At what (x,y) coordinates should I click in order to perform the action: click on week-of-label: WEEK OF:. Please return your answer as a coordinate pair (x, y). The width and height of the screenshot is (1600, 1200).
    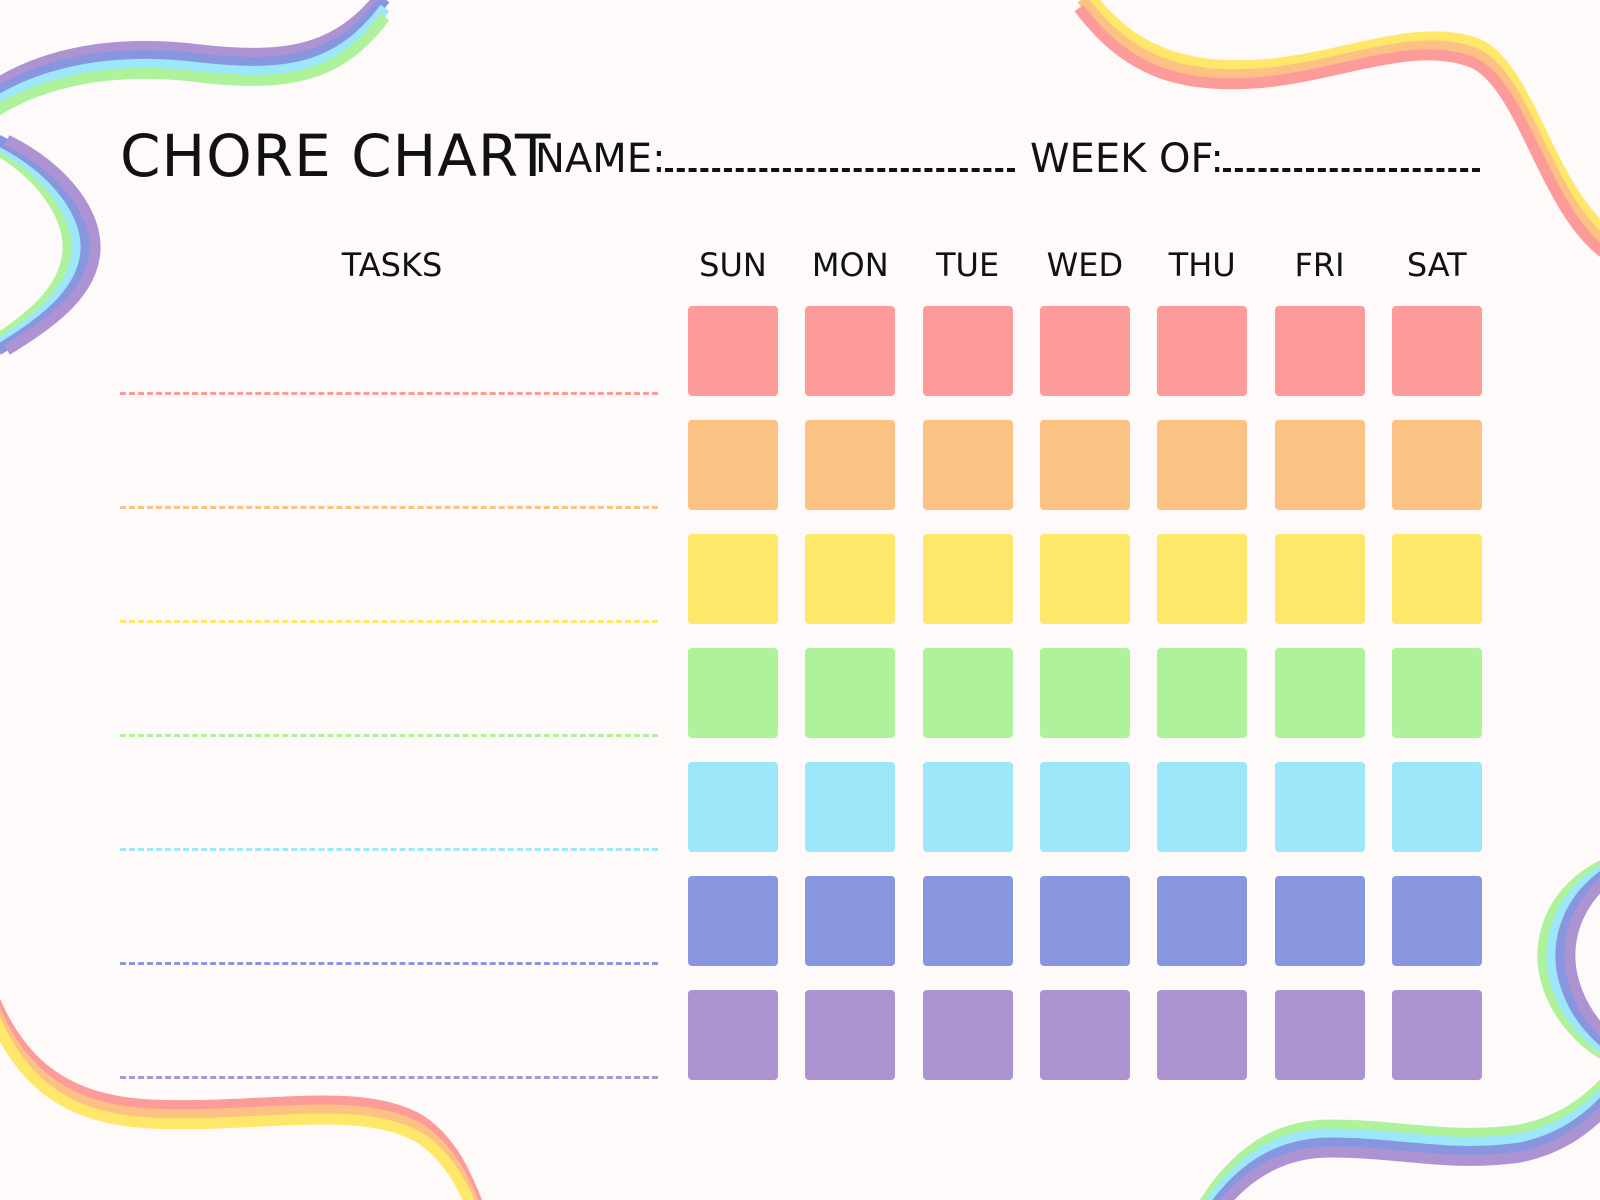
    Looking at the image, I should click on (1127, 159).